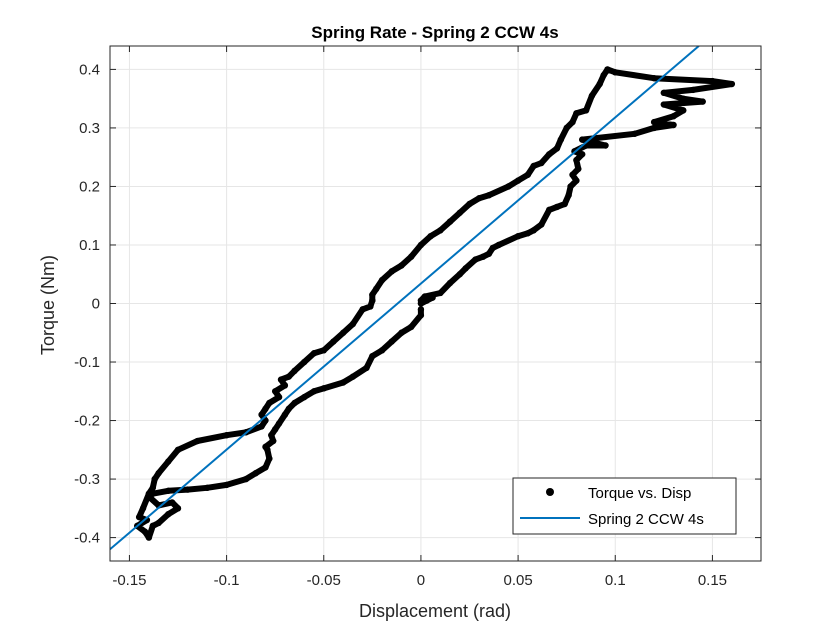 This screenshot has height=635, width=840. What do you see at coordinates (639, 493) in the screenshot?
I see `legend-label-torque-vs-disp: Torque vs. Disp` at bounding box center [639, 493].